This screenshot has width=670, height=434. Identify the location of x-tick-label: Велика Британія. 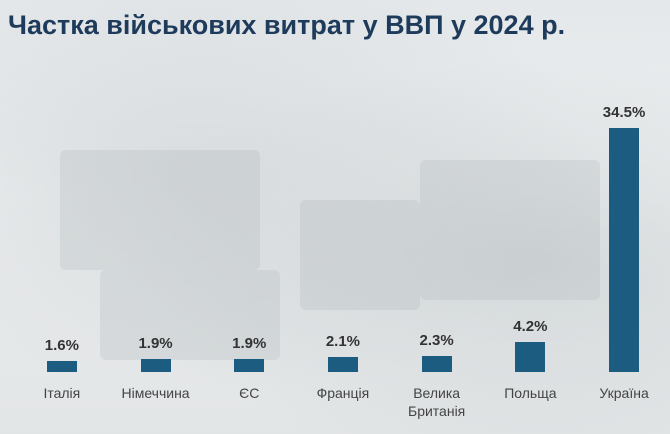
(437, 402).